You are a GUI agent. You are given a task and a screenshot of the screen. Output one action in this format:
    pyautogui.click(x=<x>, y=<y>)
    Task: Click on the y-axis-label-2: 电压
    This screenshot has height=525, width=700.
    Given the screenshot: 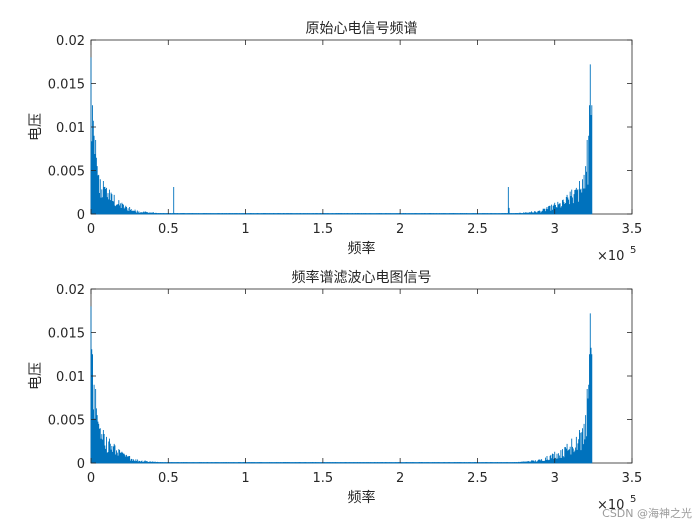 What is the action you would take?
    pyautogui.click(x=36, y=376)
    